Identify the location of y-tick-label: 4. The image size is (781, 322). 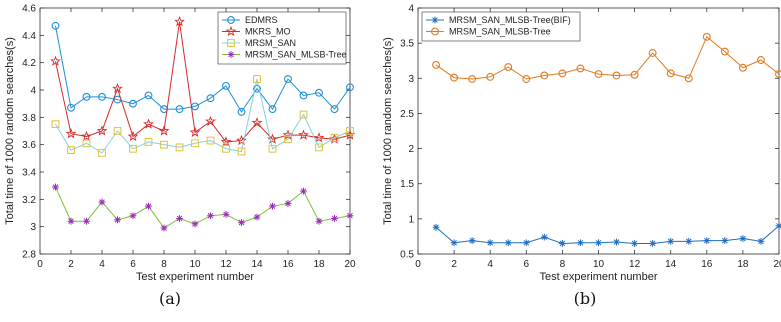
(411, 9).